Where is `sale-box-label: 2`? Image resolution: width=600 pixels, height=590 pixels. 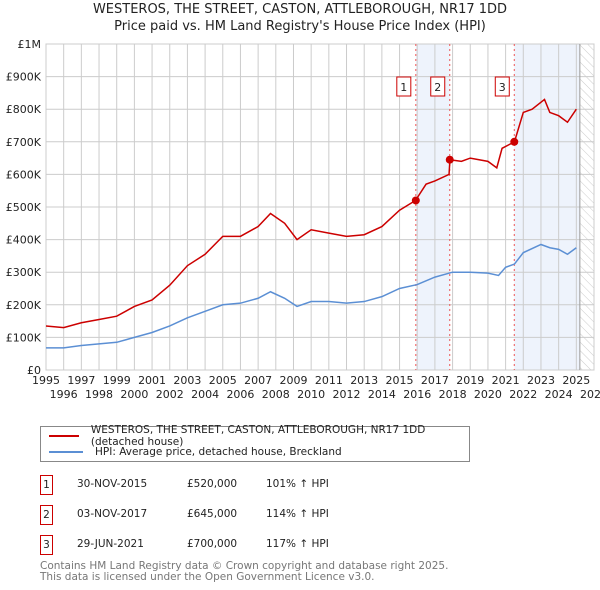
sale-box-label: 2 is located at coordinates (437, 87).